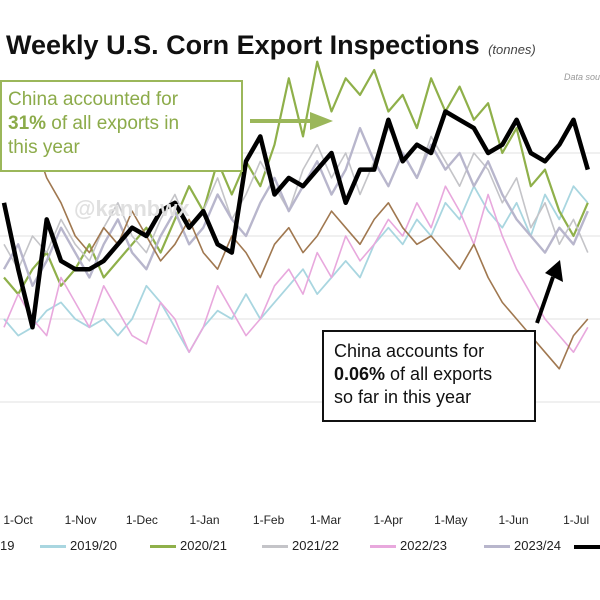  I want to click on legend-item, so click(587, 545).